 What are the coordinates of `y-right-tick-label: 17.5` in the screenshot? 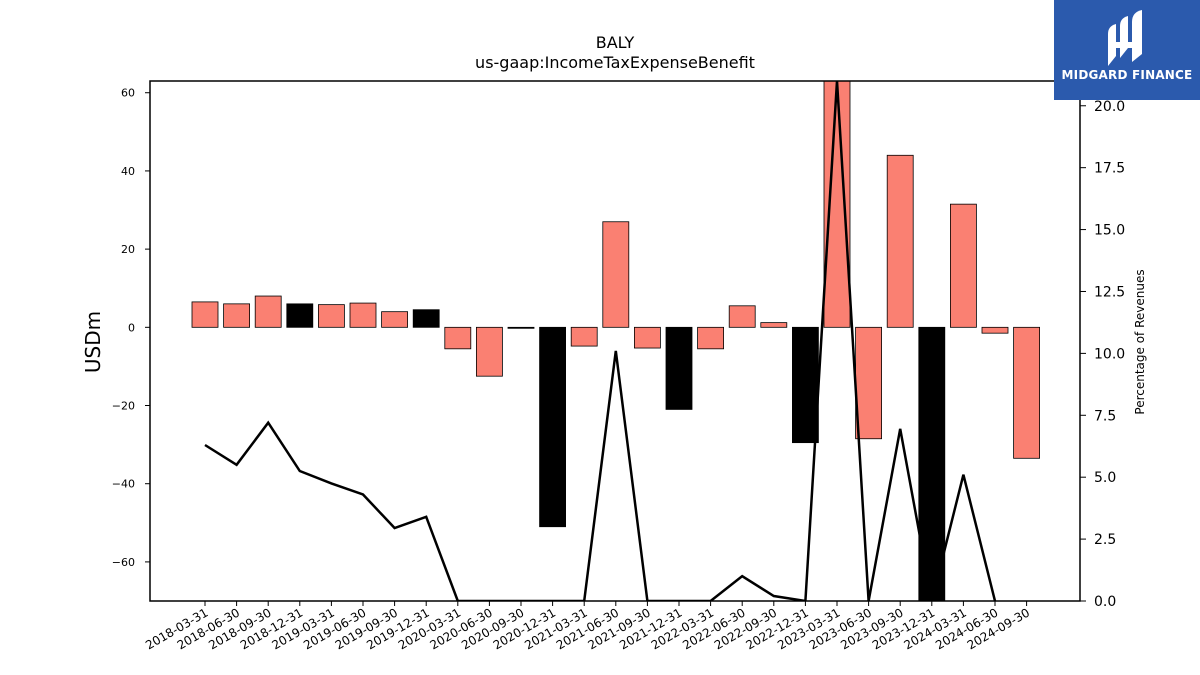 It's located at (1109, 169).